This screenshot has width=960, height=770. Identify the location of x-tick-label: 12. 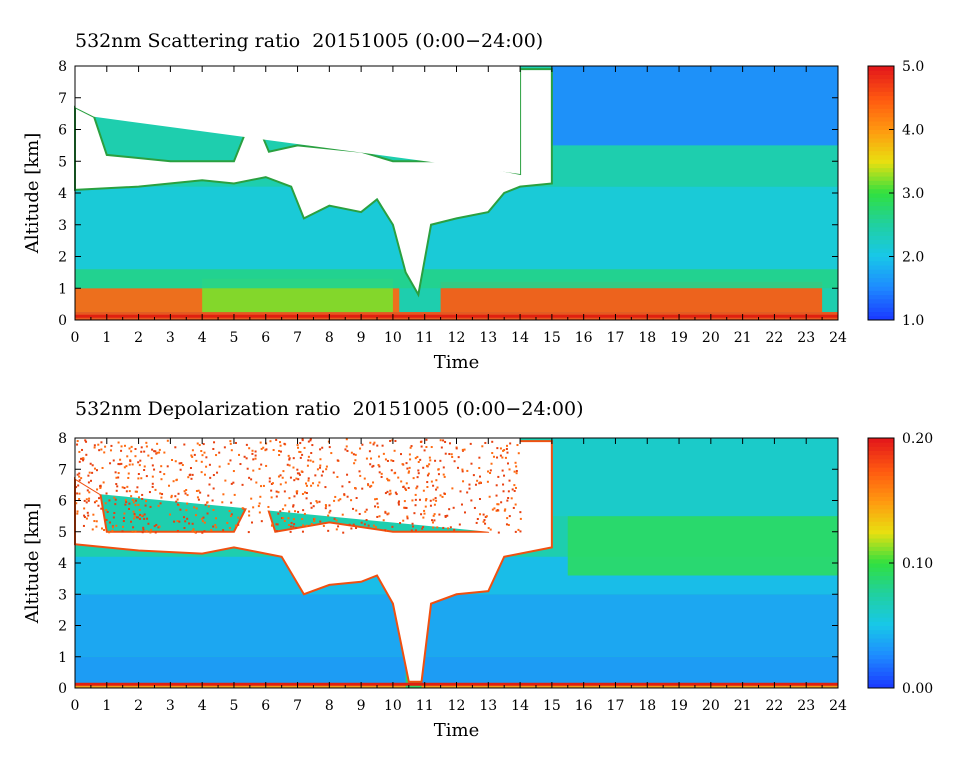
(457, 338).